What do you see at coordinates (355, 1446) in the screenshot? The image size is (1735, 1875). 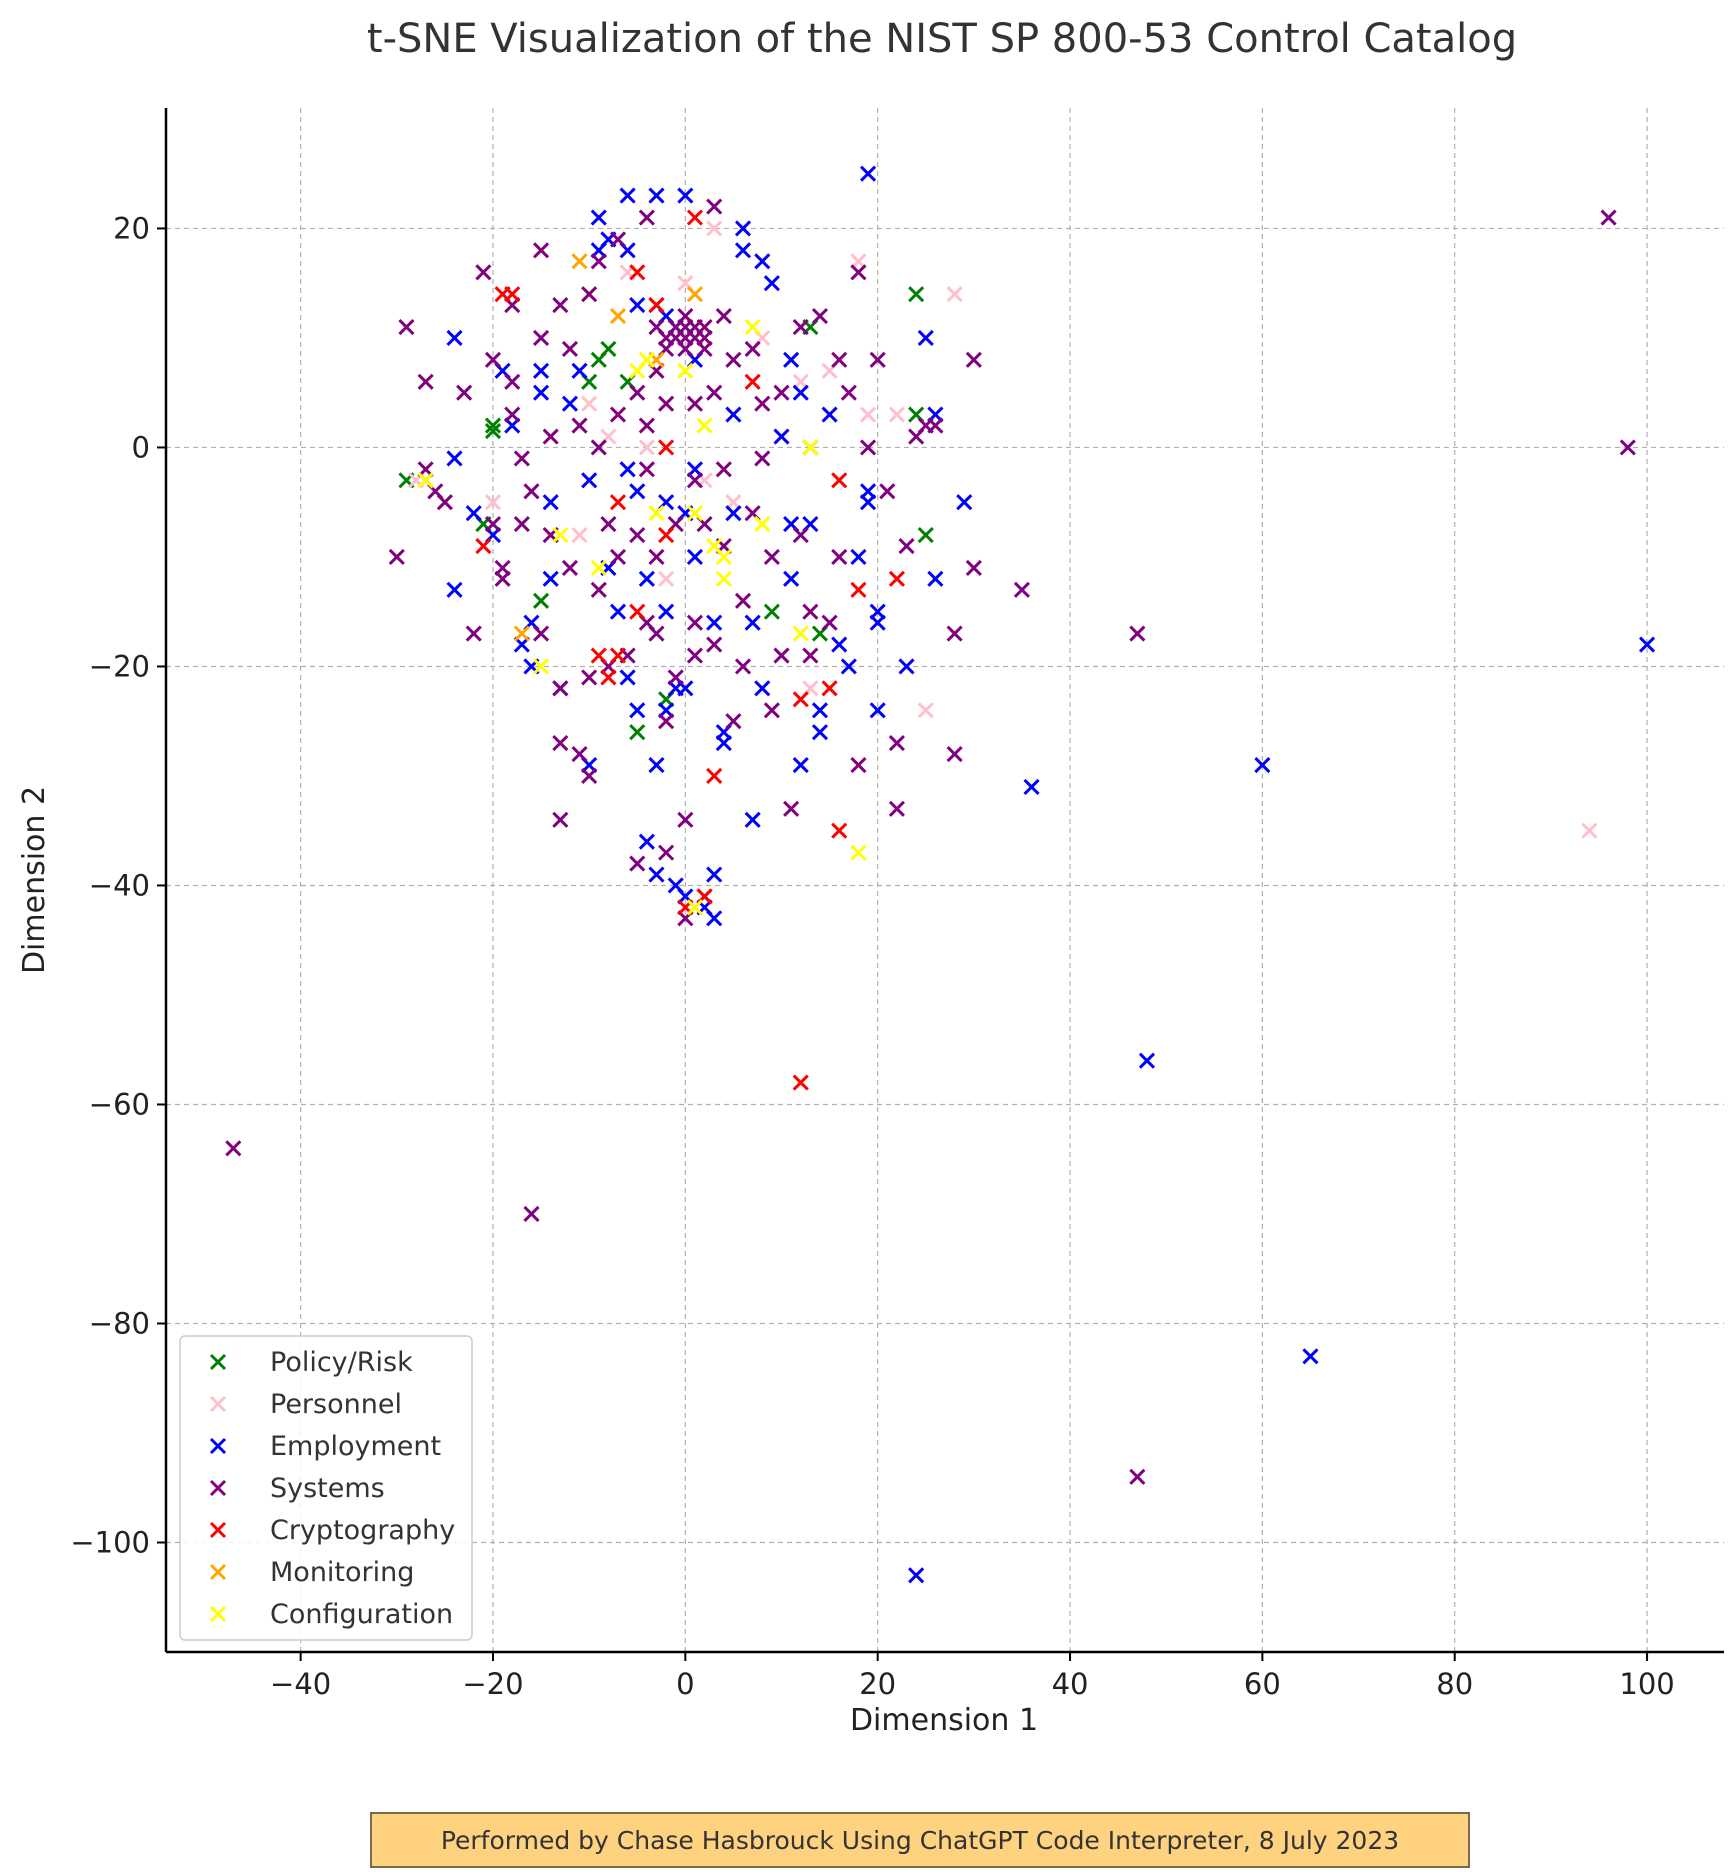 I see `legend-label: Employment` at bounding box center [355, 1446].